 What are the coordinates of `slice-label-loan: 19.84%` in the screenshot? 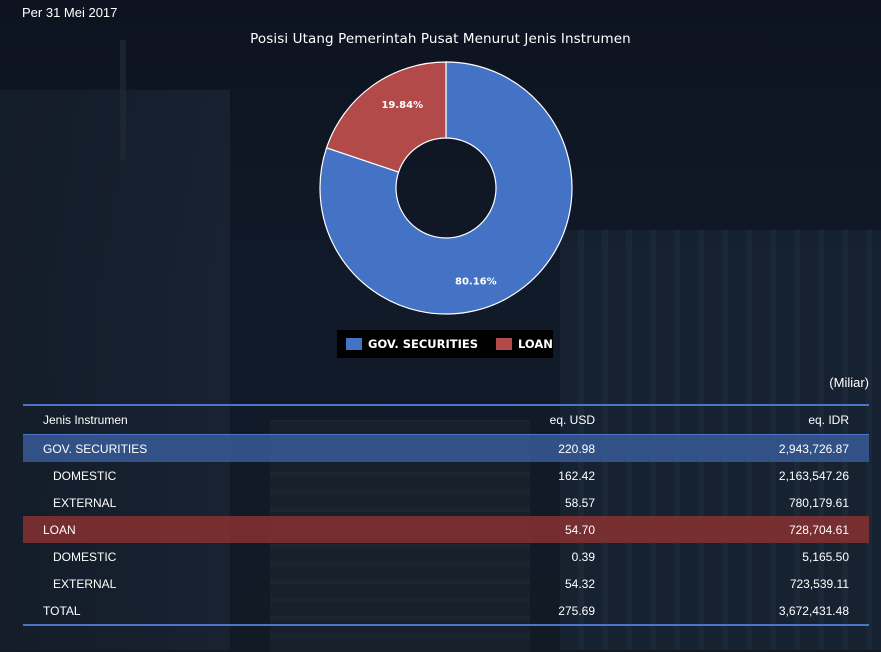 It's located at (402, 105).